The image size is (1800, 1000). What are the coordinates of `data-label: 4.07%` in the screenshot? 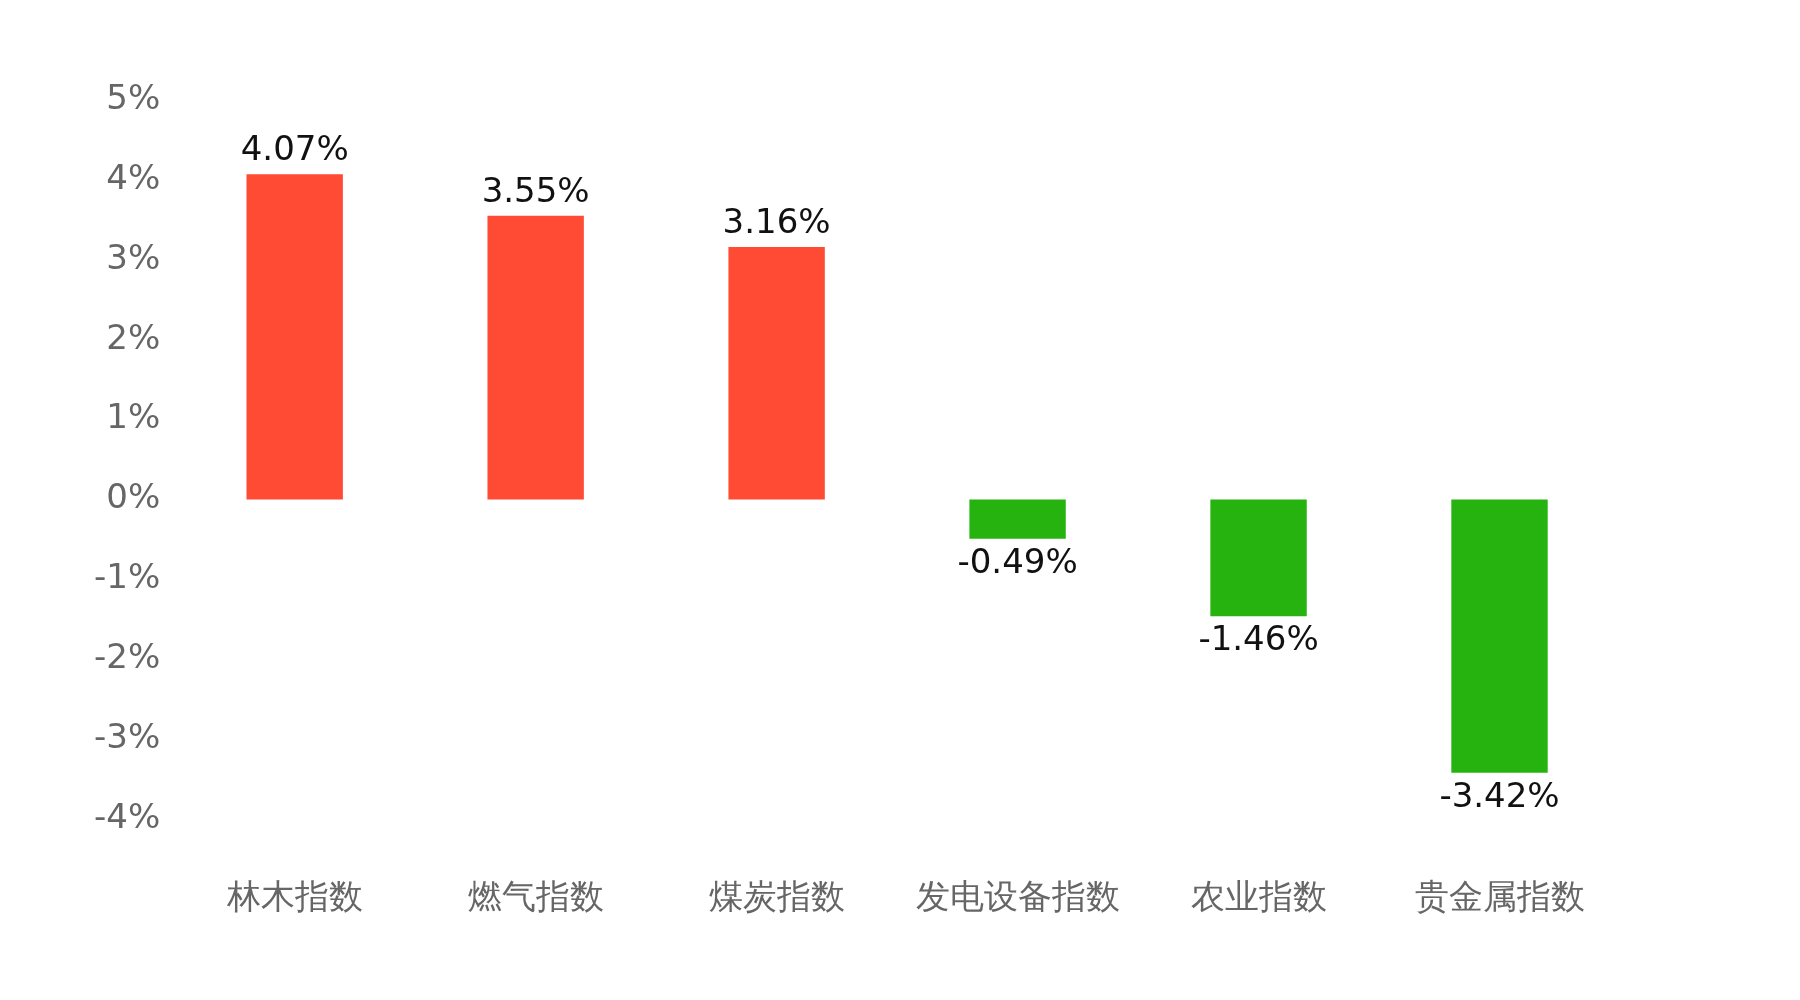 It's located at (294, 148).